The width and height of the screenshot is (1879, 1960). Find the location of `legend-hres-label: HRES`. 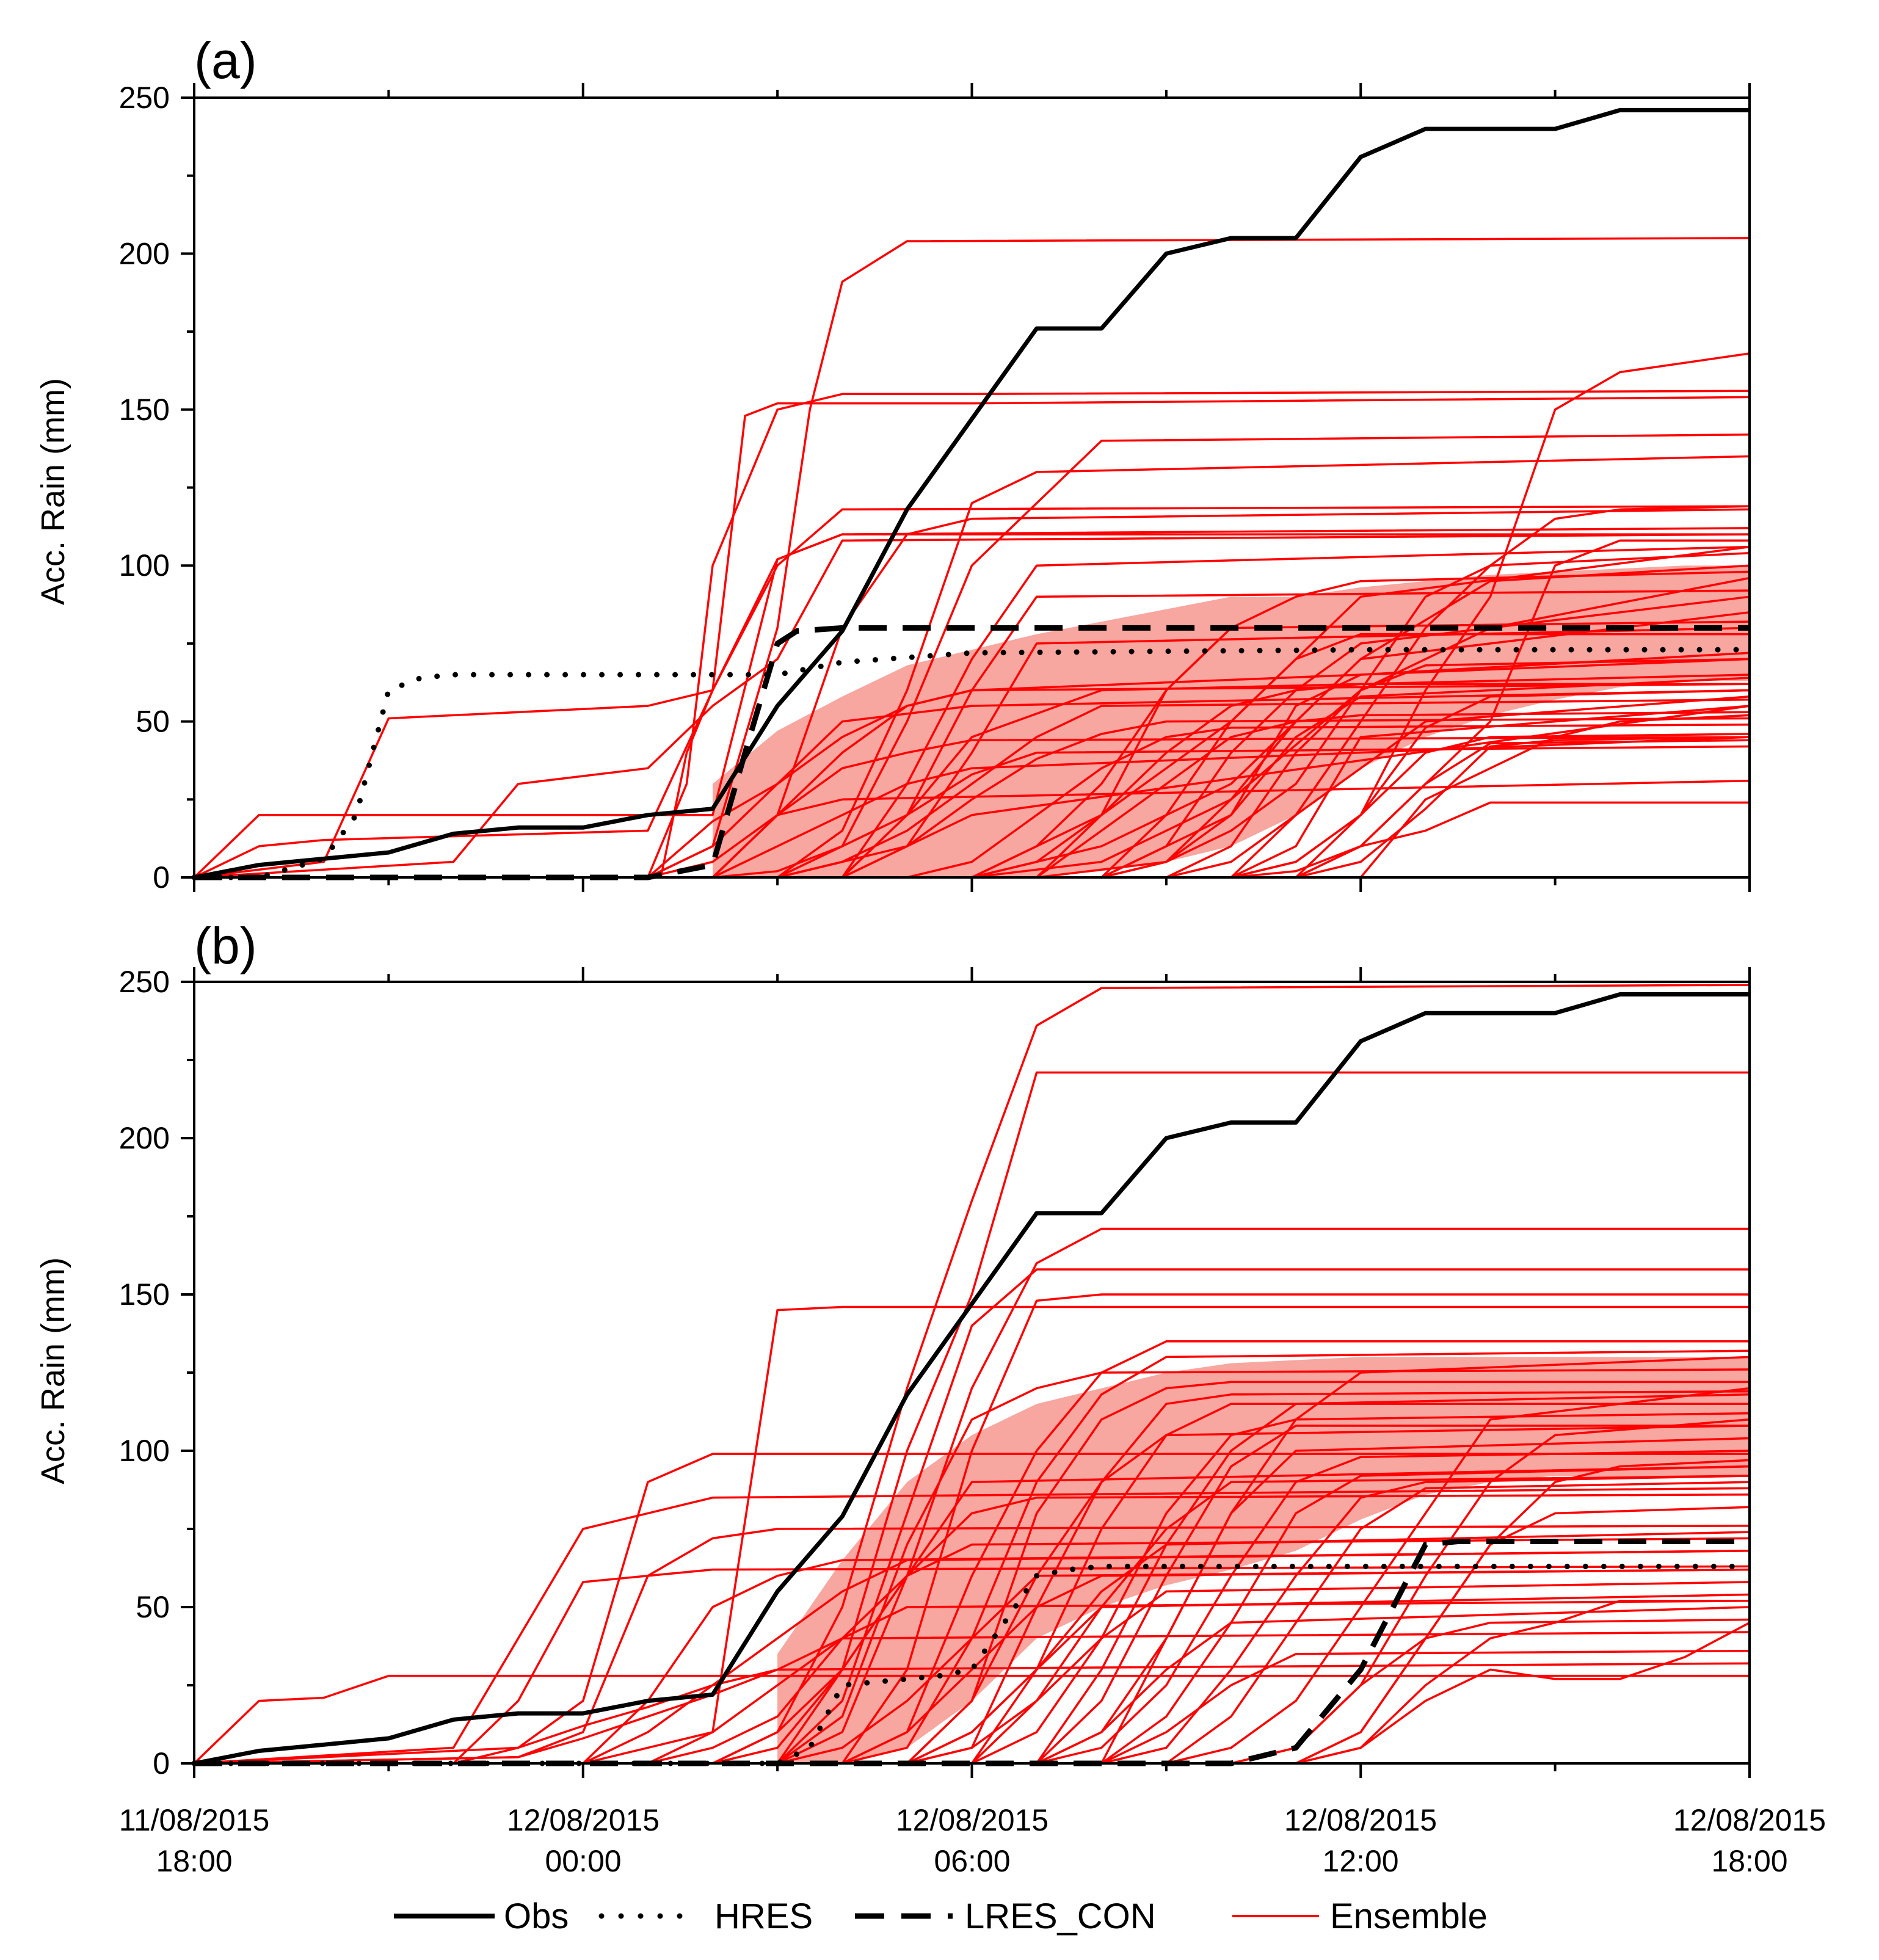

legend-hres-label: HRES is located at coordinates (763, 1916).